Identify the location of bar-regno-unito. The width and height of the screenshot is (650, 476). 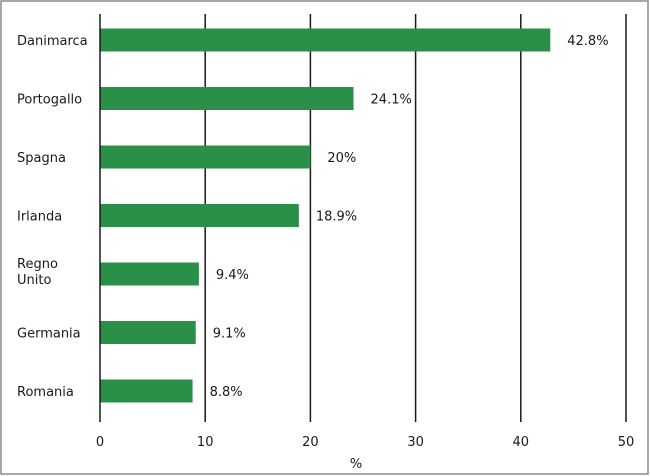
(149, 274).